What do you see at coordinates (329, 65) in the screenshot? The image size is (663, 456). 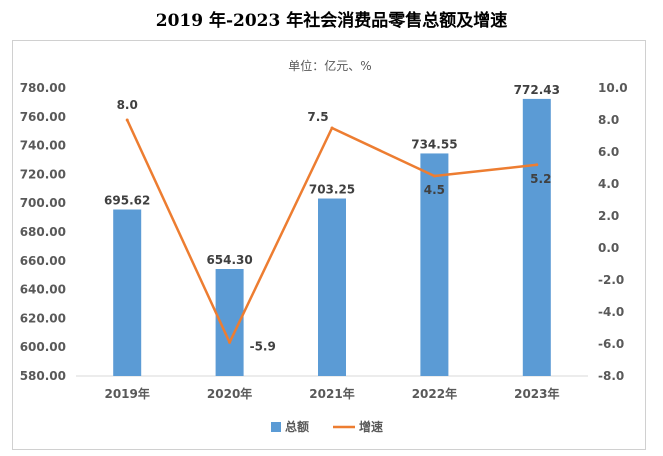 I see `unit-label: 单位：亿元、%` at bounding box center [329, 65].